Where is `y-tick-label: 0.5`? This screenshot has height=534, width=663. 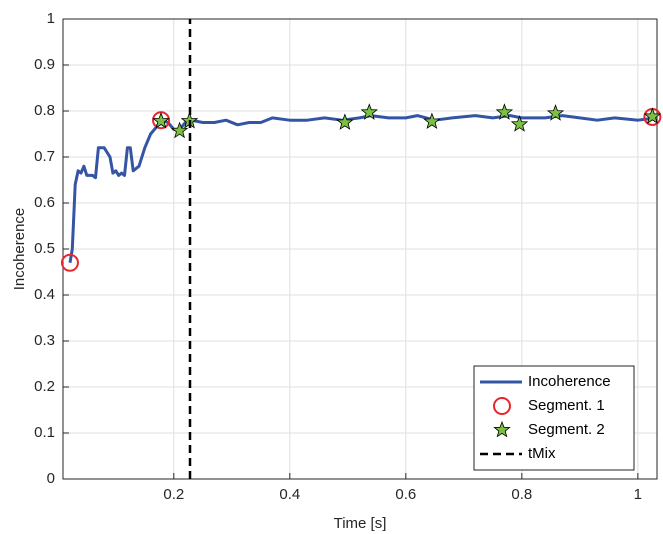 y-tick-label: 0.5 is located at coordinates (44, 248).